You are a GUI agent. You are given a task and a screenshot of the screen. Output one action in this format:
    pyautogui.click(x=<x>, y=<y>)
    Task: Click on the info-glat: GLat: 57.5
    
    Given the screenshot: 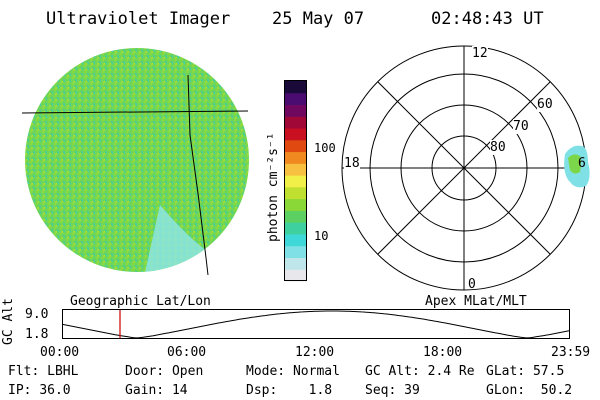 What is the action you would take?
    pyautogui.click(x=525, y=371)
    